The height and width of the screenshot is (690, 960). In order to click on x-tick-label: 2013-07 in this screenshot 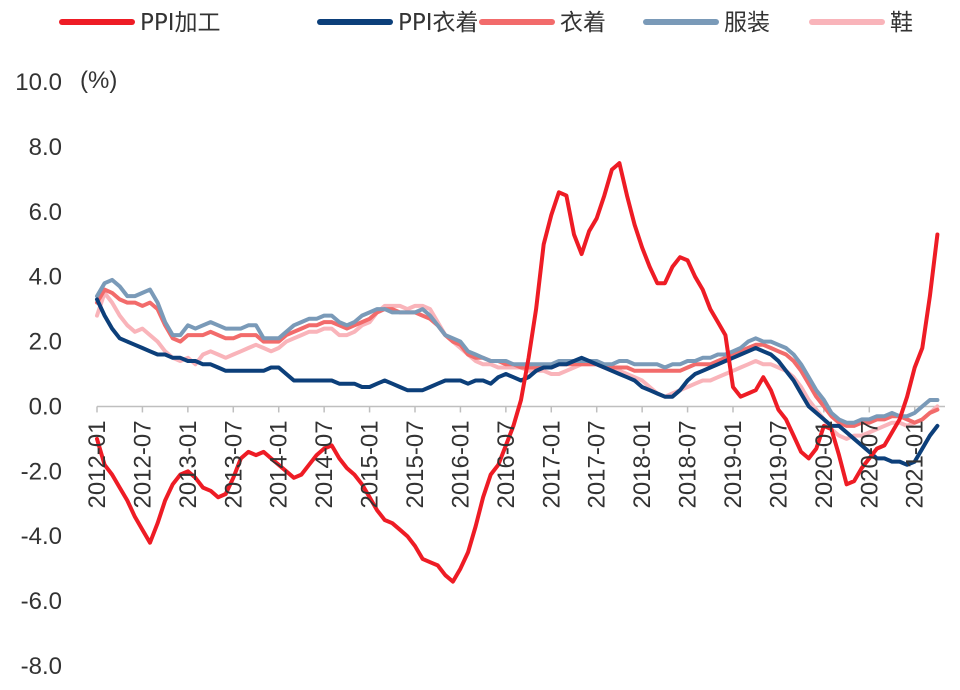, I will do `click(233, 464)`.